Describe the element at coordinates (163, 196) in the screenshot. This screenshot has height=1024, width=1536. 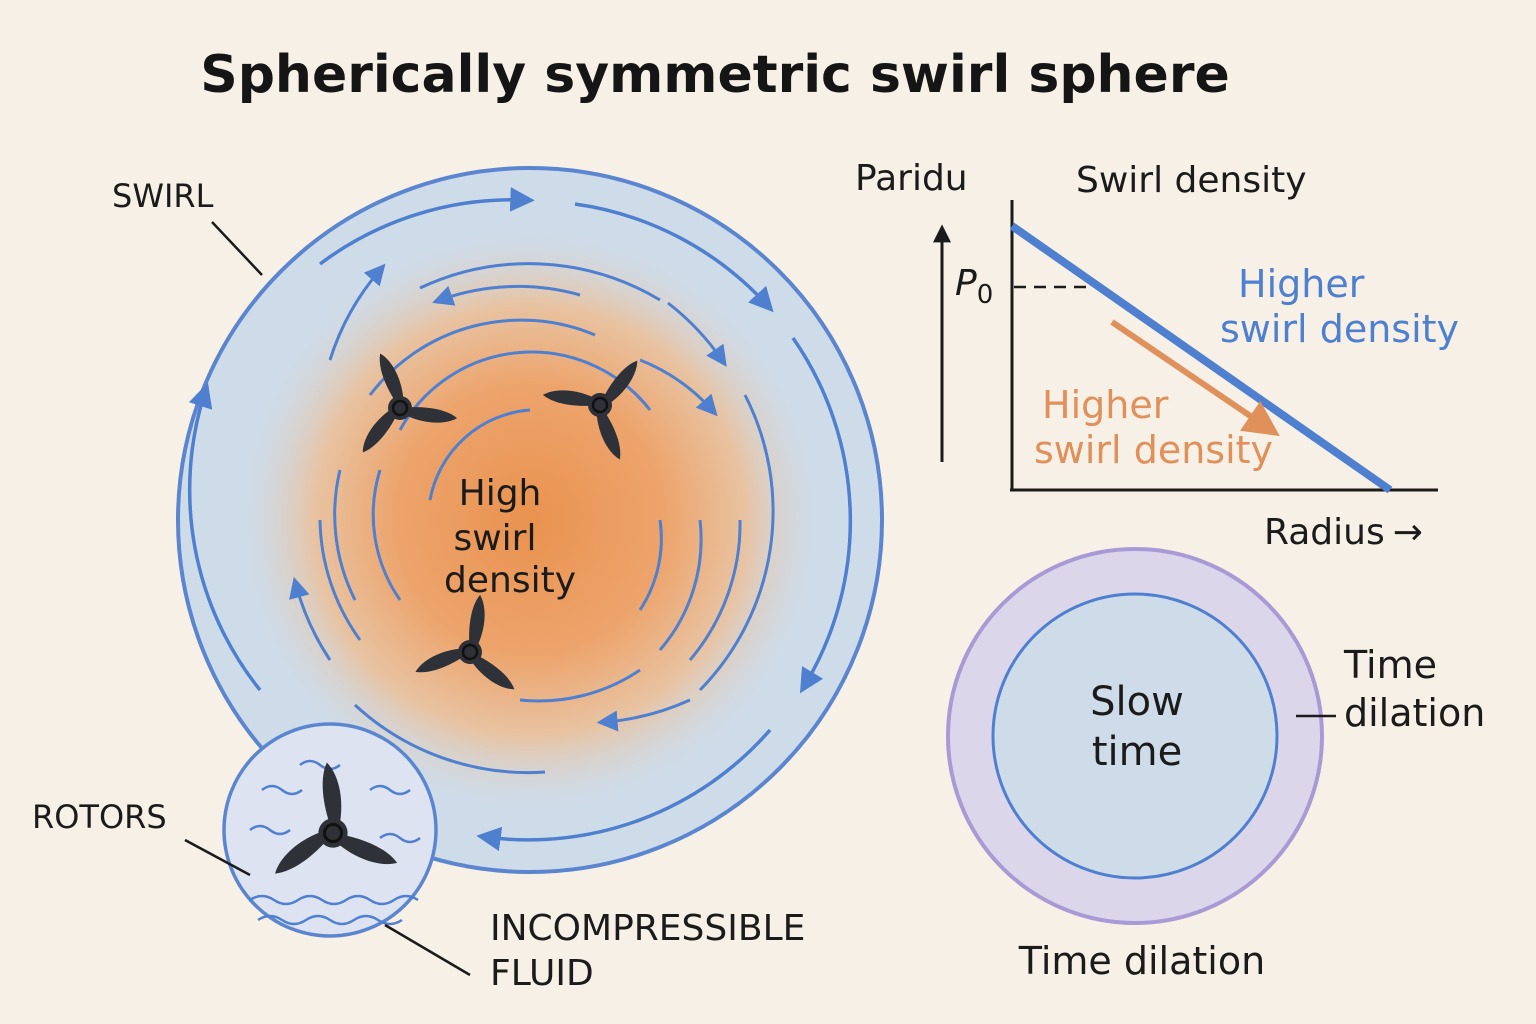
I see `swirl-label: SWIRL` at that location.